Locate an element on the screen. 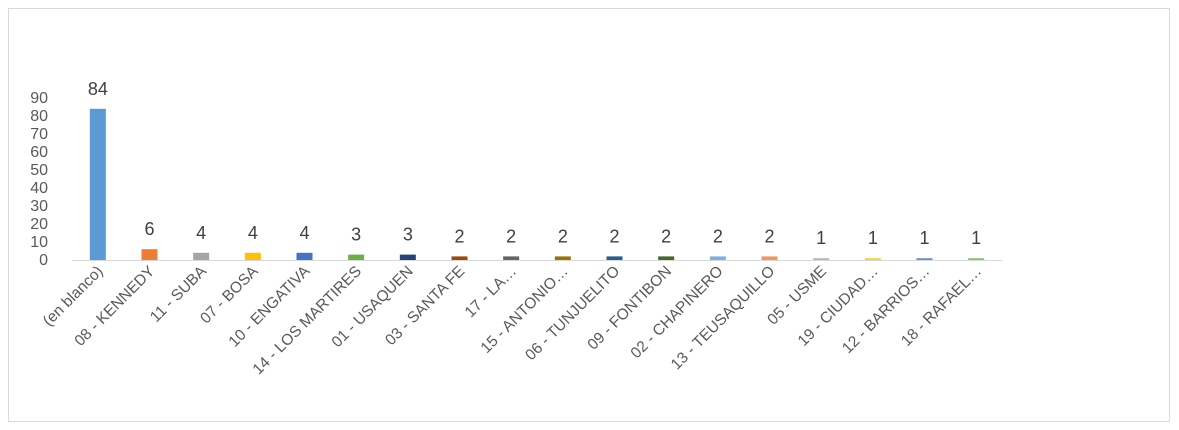  x-tick-label: 06 - TUNJUELITO is located at coordinates (572, 313).